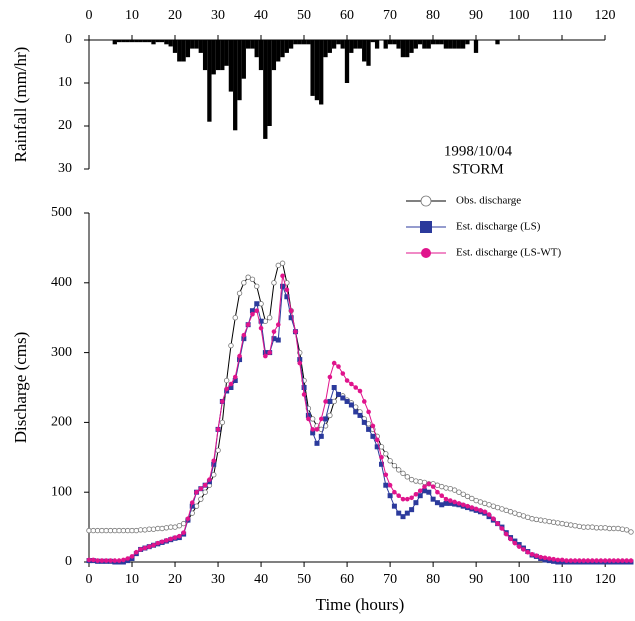 The height and width of the screenshot is (621, 635). Describe the element at coordinates (605, 15) in the screenshot. I see `x-tick-label: 120` at that location.